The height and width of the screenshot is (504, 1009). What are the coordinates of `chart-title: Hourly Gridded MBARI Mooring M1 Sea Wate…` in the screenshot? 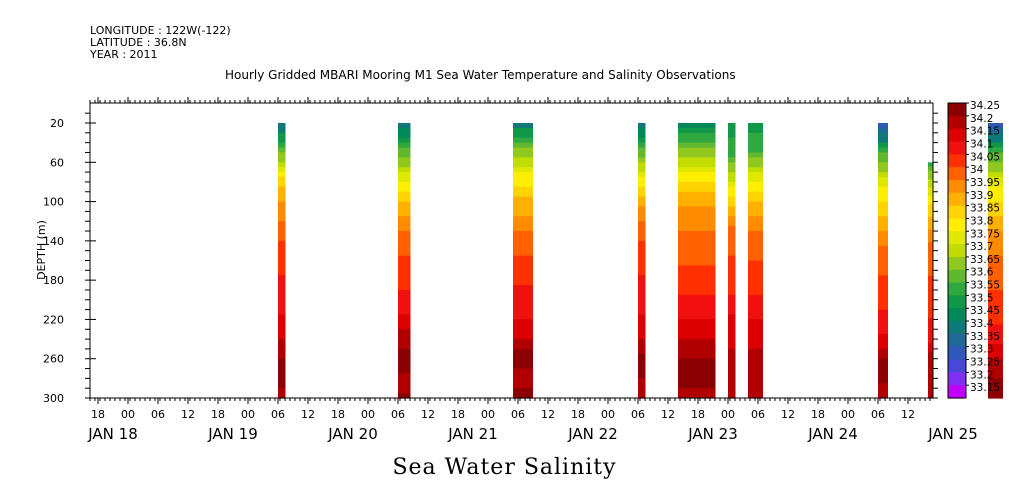 It's located at (480, 75).